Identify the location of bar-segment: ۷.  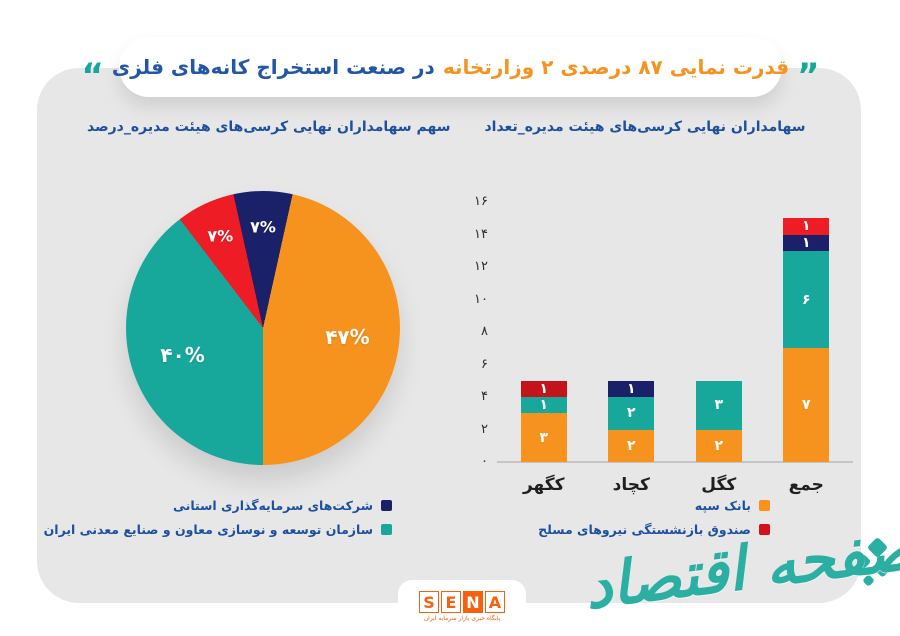
(806, 405).